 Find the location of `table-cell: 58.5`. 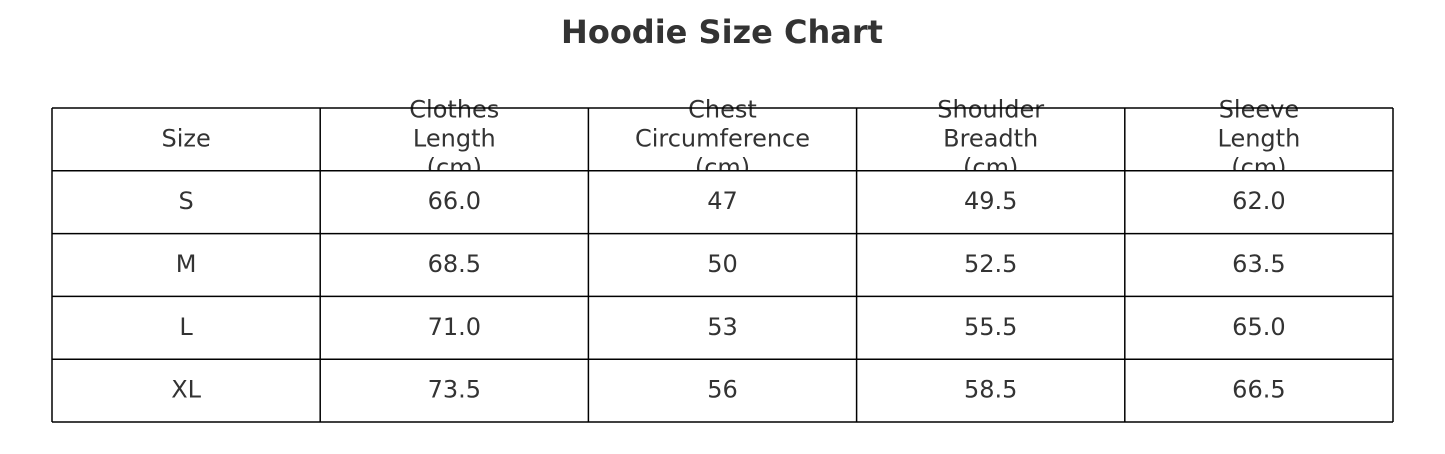

table-cell: 58.5 is located at coordinates (990, 390).